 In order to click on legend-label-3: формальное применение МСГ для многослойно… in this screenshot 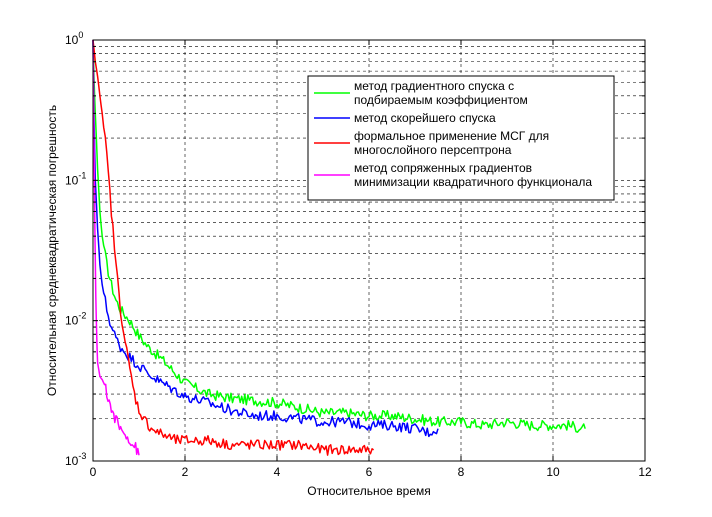, I will do `click(451, 143)`.